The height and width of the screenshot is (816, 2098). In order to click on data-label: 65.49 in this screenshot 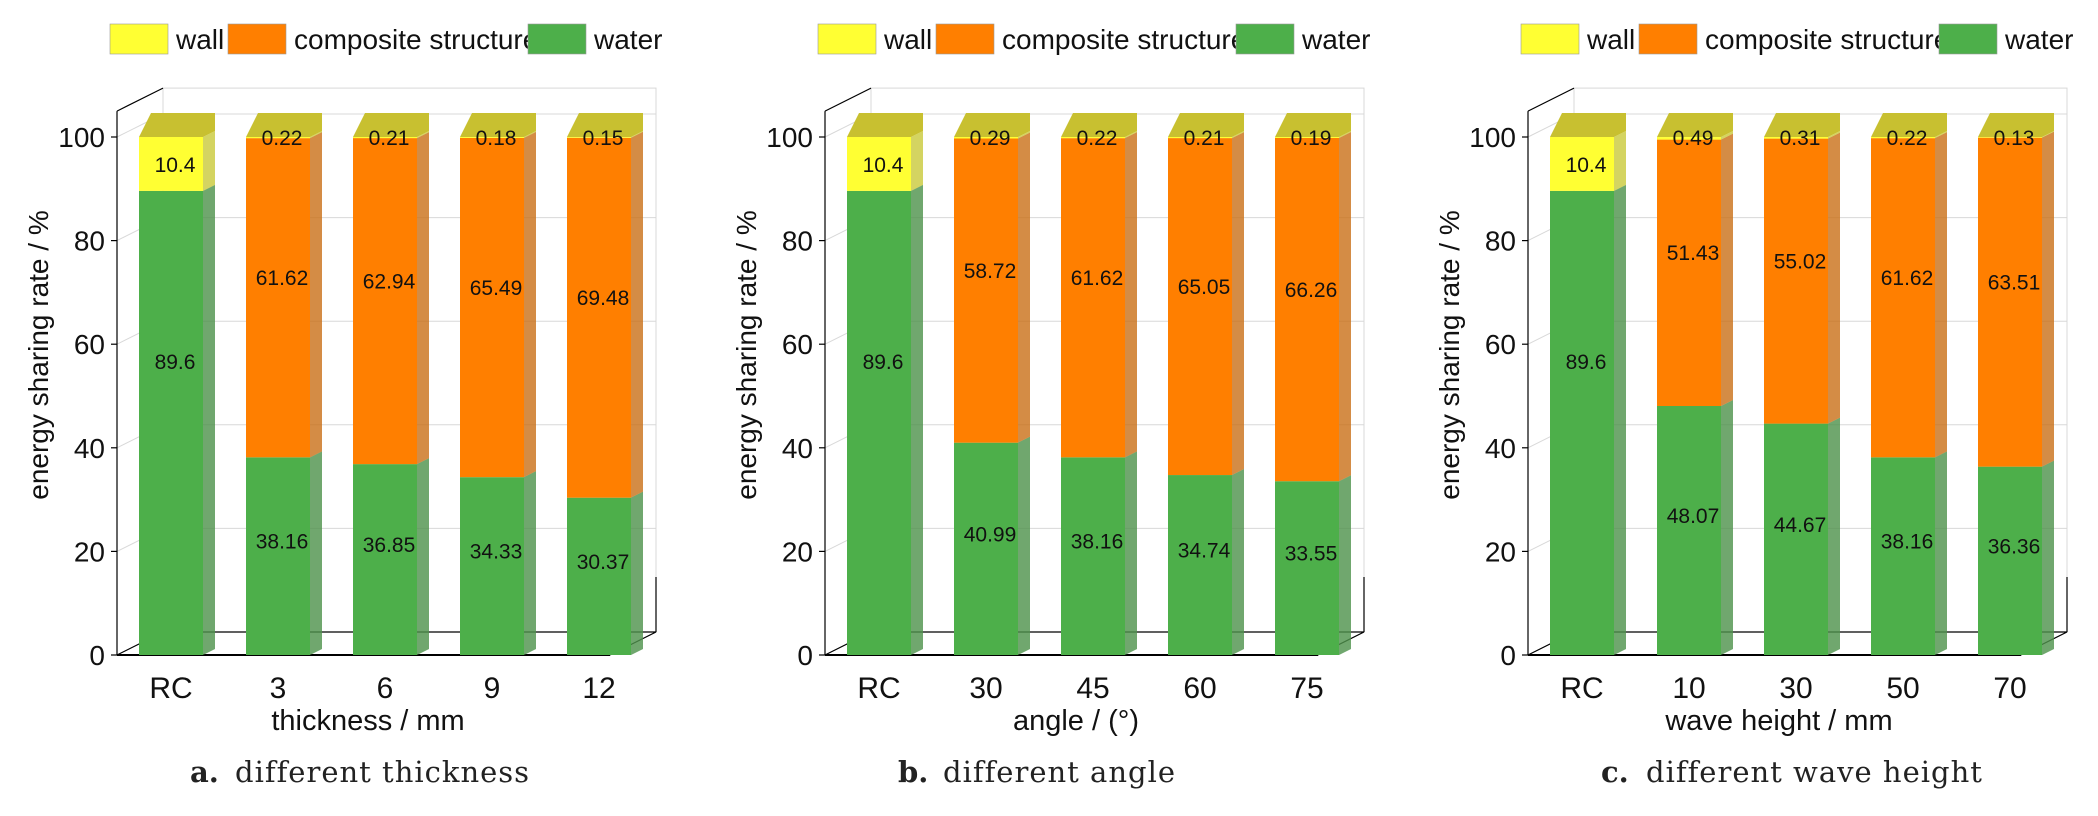, I will do `click(496, 288)`.